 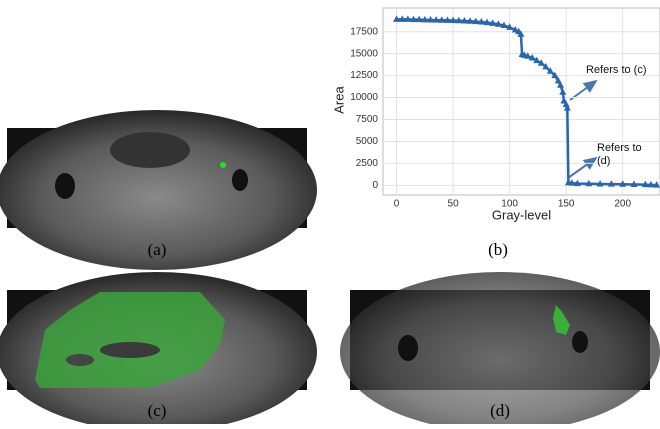 I want to click on caption: (b), so click(x=498, y=249).